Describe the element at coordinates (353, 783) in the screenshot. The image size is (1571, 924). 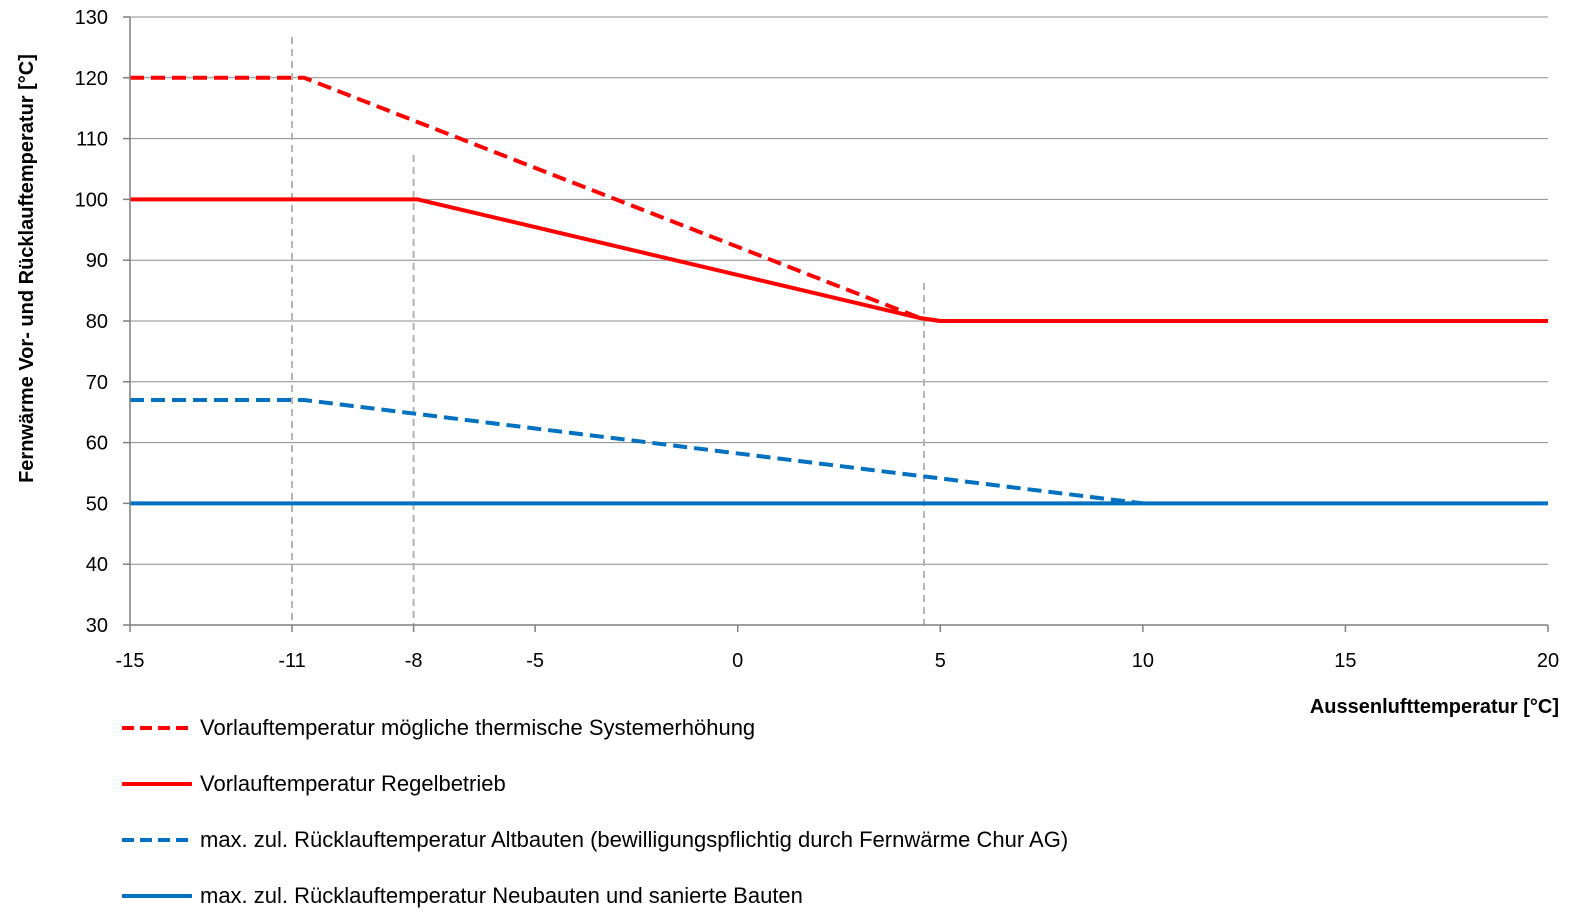
I see `legend-label: Vorlauftemperatur Regelbetrieb` at that location.